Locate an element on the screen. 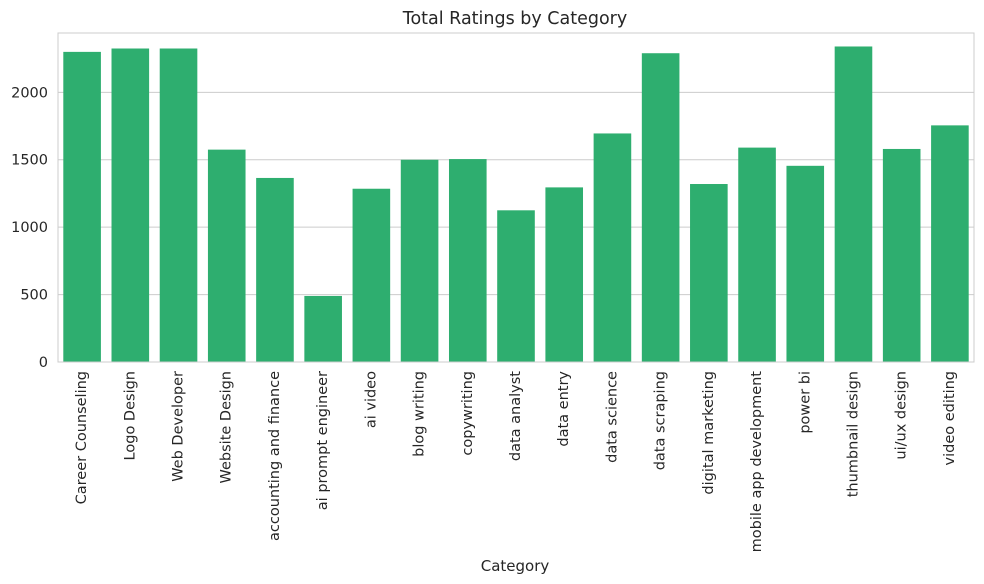  x-tick-label: data scraping is located at coordinates (661, 420).